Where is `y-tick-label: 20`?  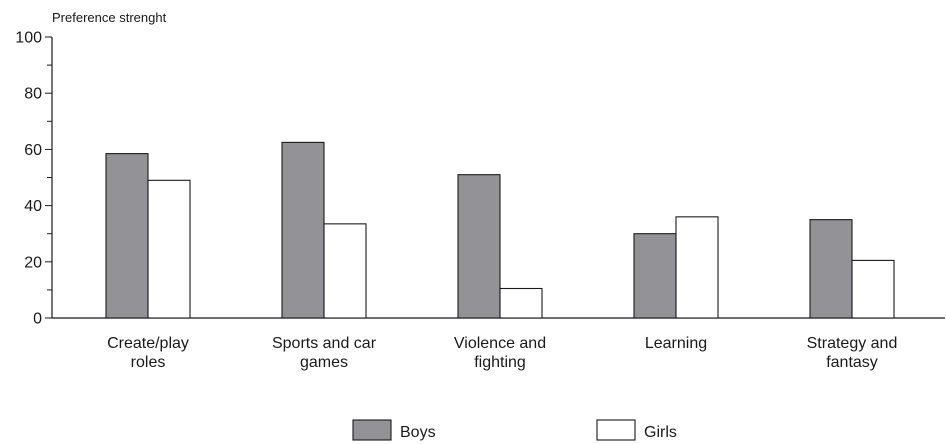 y-tick-label: 20 is located at coordinates (33, 262).